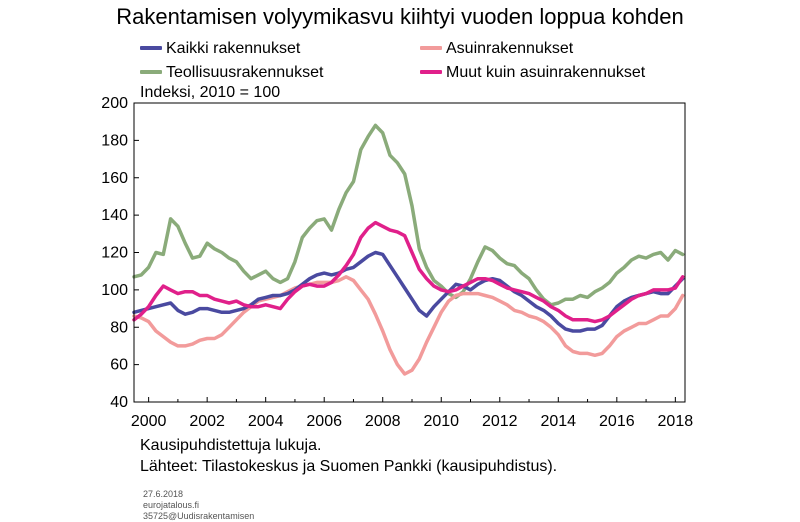 The image size is (800, 522). I want to click on y-tick-label: 120, so click(114, 253).